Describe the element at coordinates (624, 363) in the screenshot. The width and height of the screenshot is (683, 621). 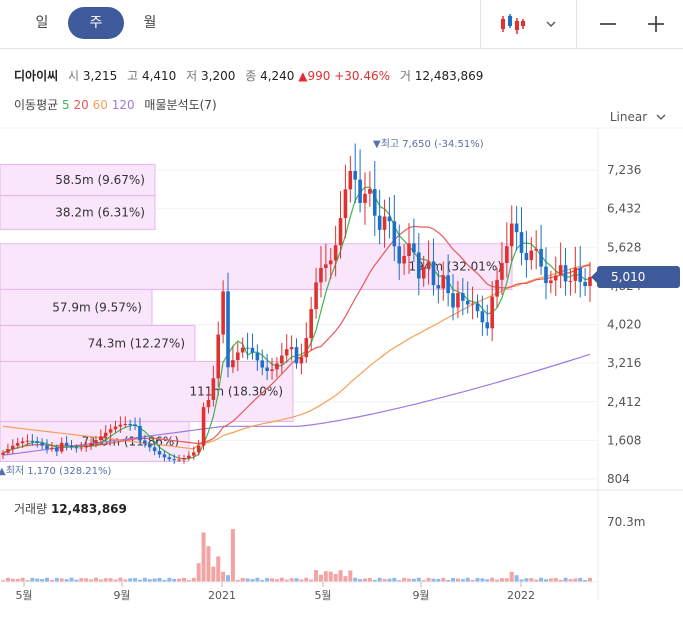
I see `y-tick-label: 3,216` at that location.